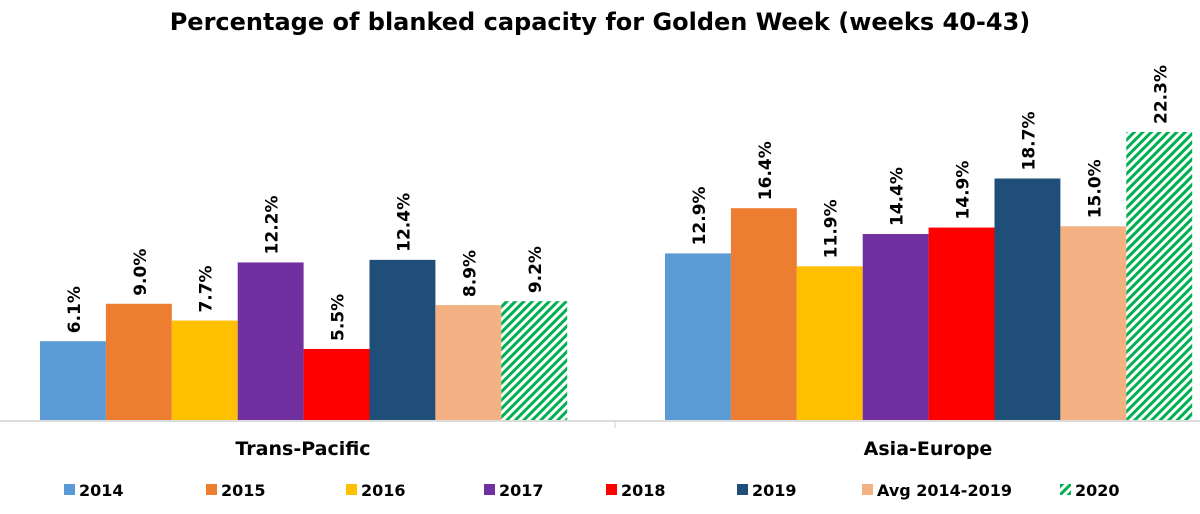  I want to click on bar-2018-trans-pacific, so click(336, 384).